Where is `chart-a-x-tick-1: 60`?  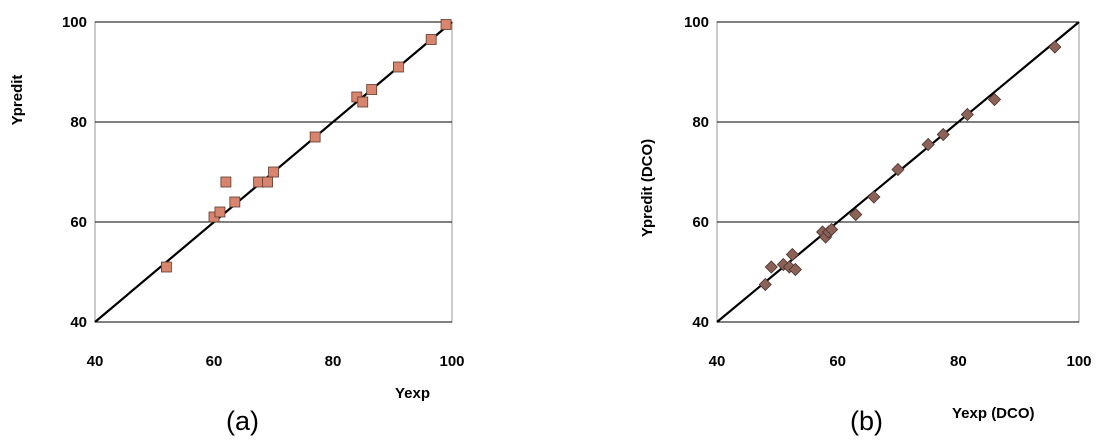 chart-a-x-tick-1: 60 is located at coordinates (214, 361).